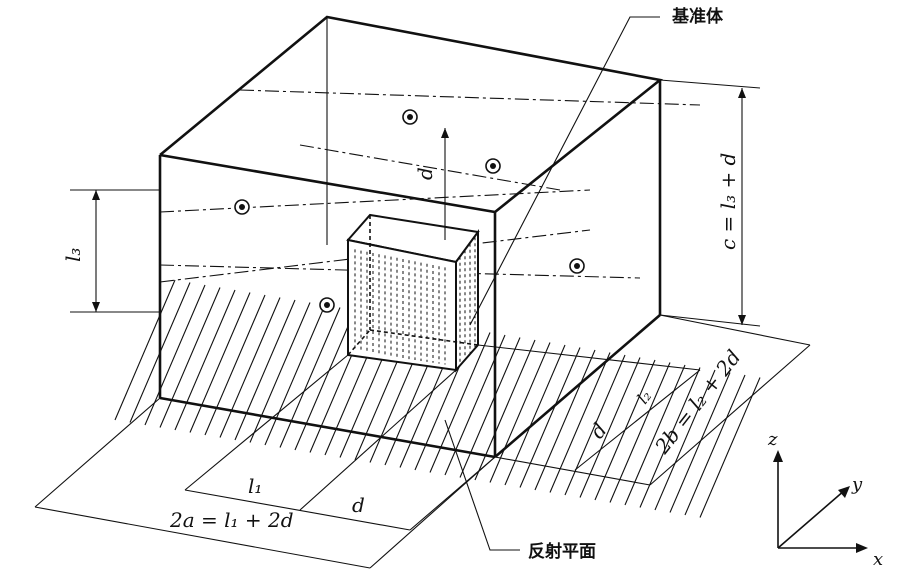  I want to click on dim-d-inner-label: d, so click(425, 173).